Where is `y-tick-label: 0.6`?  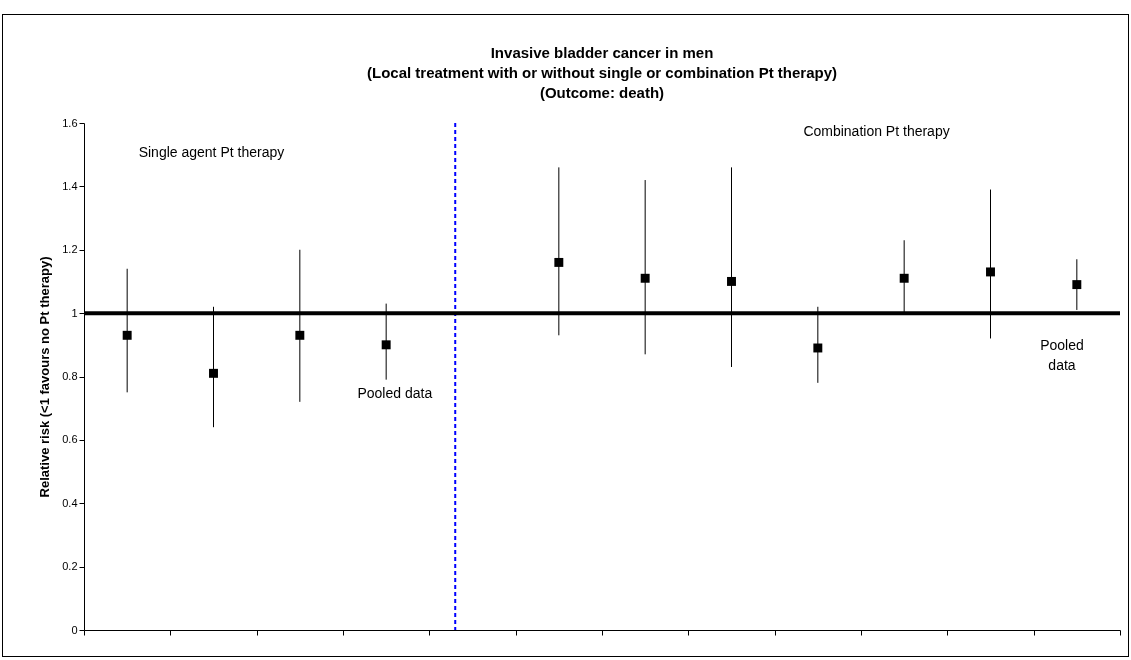 y-tick-label: 0.6 is located at coordinates (70, 439).